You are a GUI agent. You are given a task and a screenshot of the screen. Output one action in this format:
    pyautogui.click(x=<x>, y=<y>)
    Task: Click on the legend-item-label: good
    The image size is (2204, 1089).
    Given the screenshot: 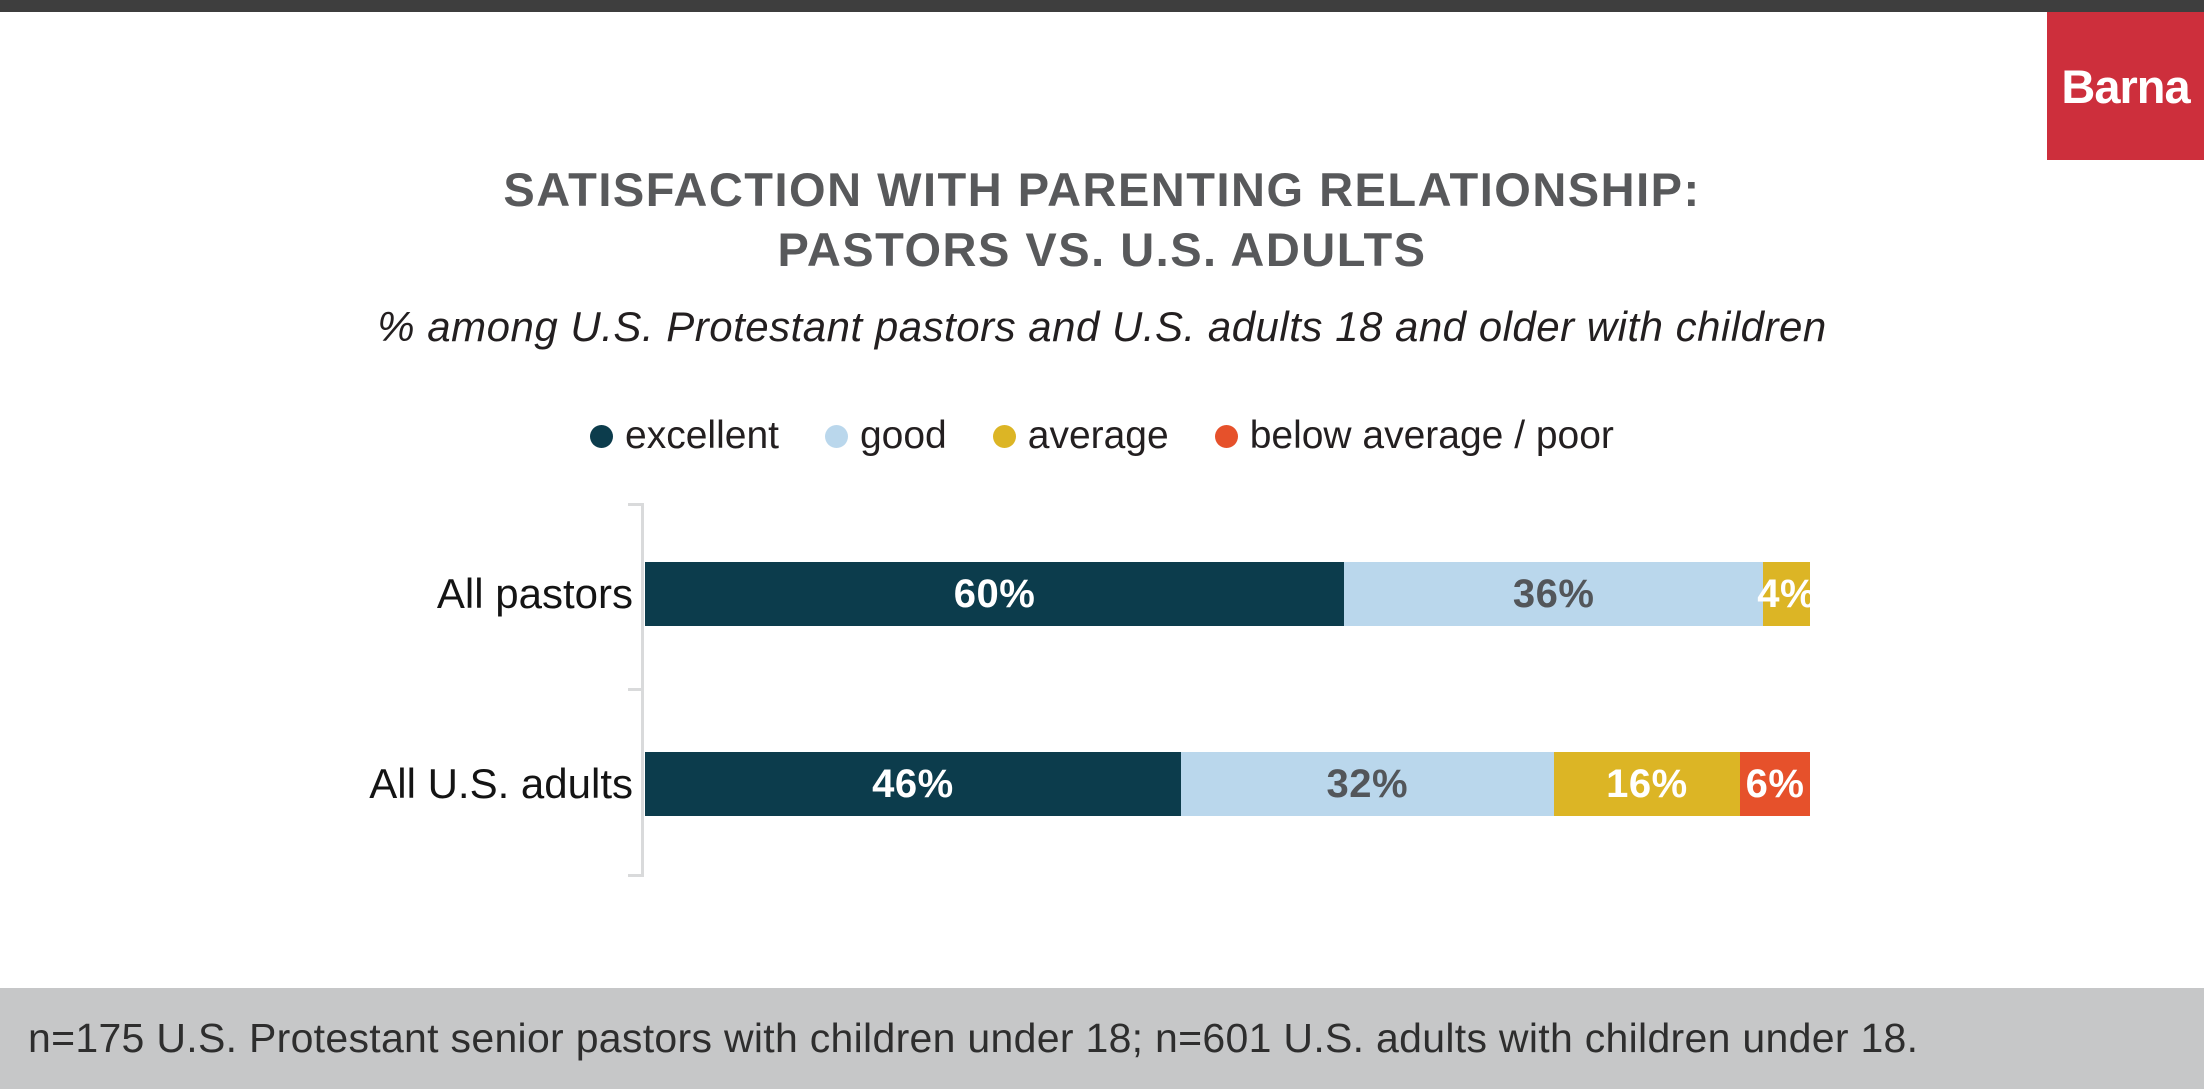 What is the action you would take?
    pyautogui.click(x=903, y=435)
    